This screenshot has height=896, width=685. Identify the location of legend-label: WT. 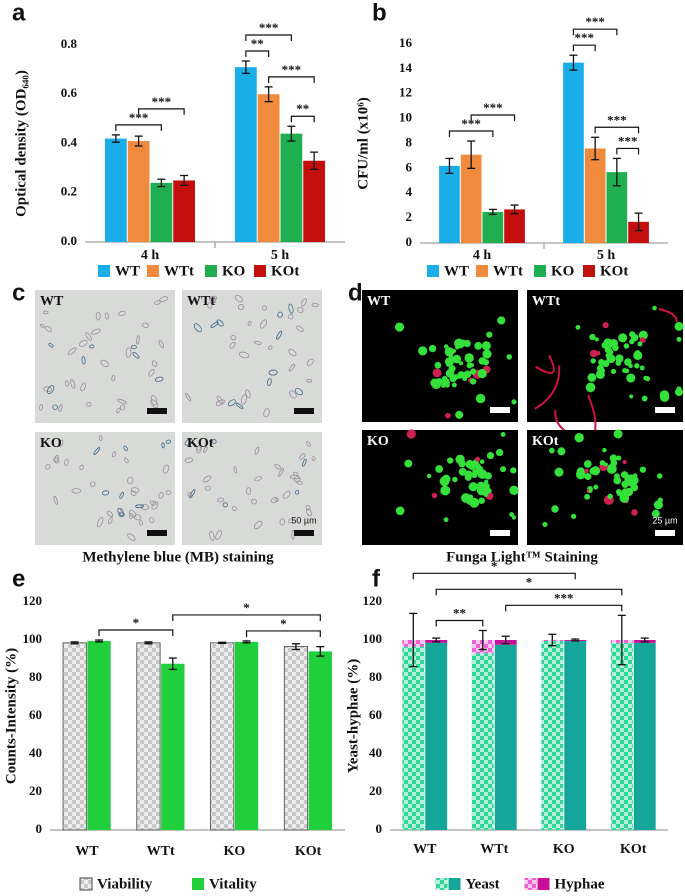
(456, 271).